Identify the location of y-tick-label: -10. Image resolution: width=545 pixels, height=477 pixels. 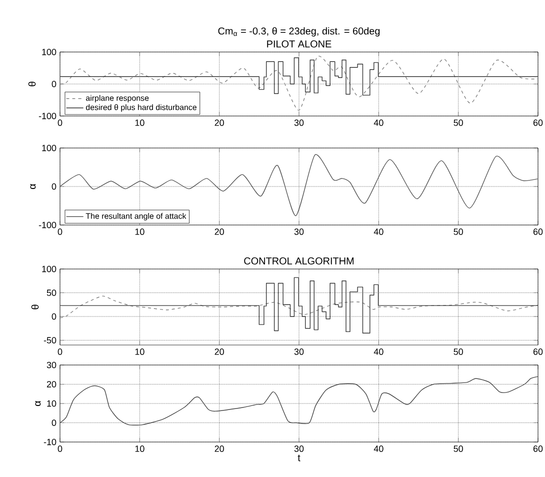
(50, 442).